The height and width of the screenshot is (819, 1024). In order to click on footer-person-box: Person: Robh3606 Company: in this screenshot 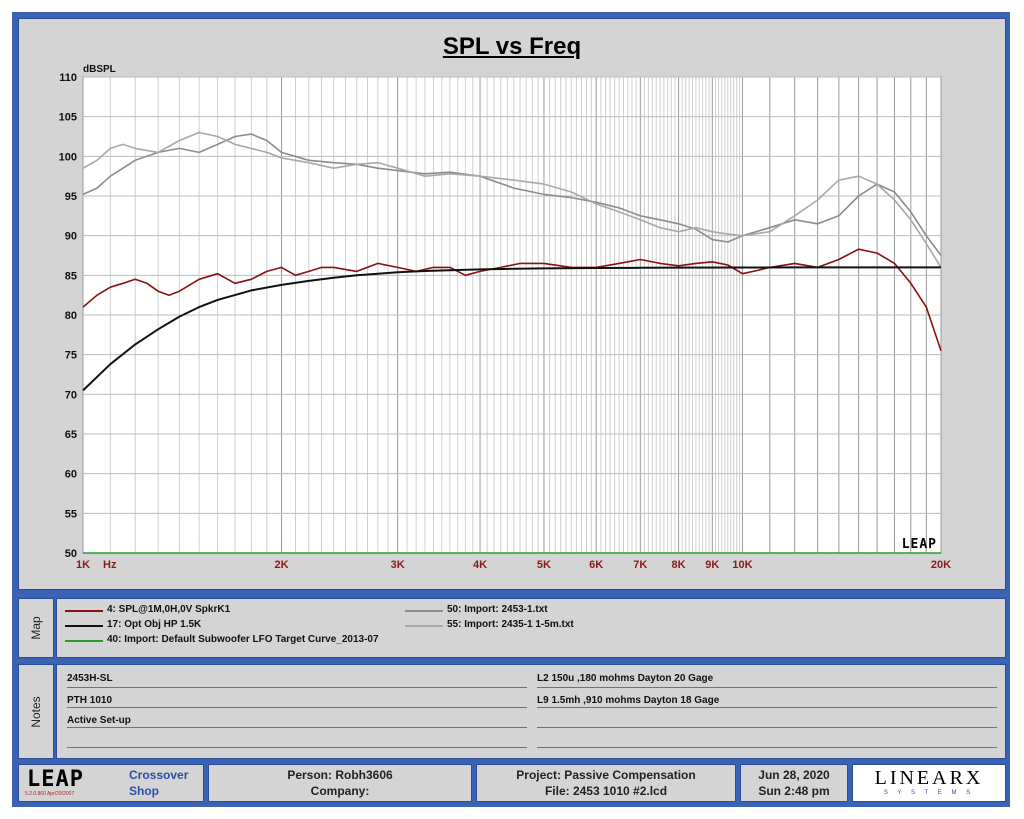, I will do `click(340, 783)`.